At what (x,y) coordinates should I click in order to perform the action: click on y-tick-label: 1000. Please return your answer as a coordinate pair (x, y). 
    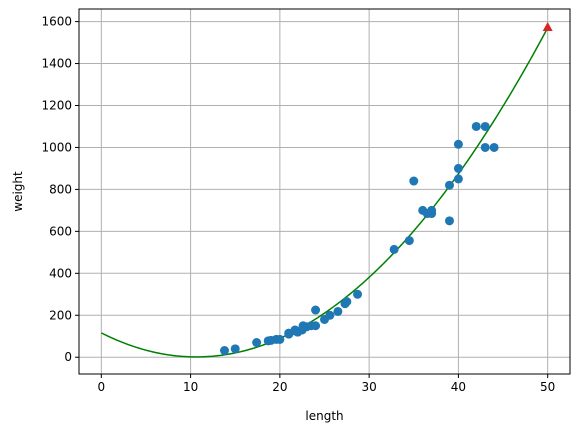
    Looking at the image, I should click on (56, 147).